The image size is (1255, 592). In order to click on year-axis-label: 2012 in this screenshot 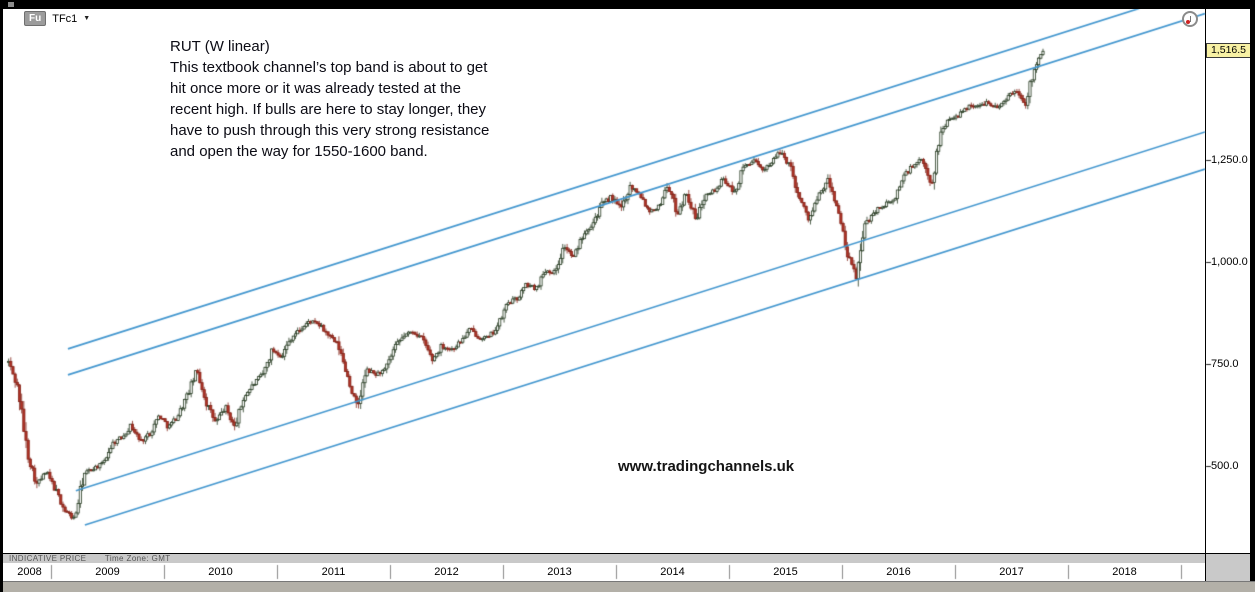, I will do `click(446, 572)`.